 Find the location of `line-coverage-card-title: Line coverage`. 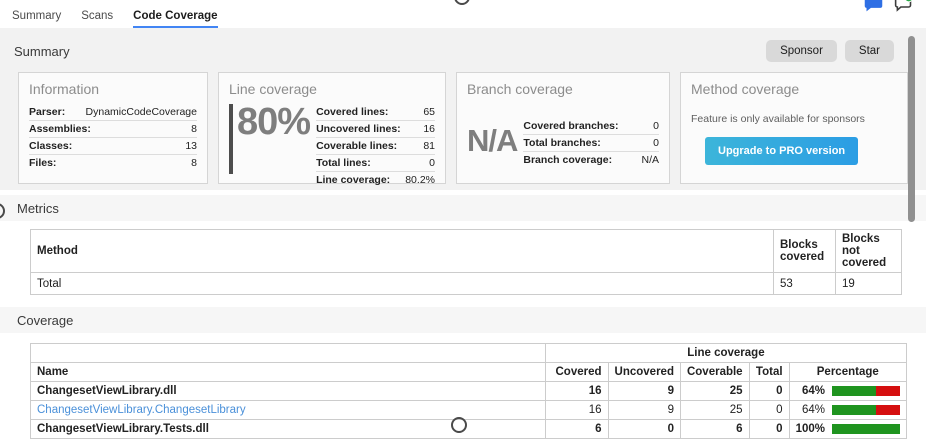

line-coverage-card-title: Line coverage is located at coordinates (273, 89).